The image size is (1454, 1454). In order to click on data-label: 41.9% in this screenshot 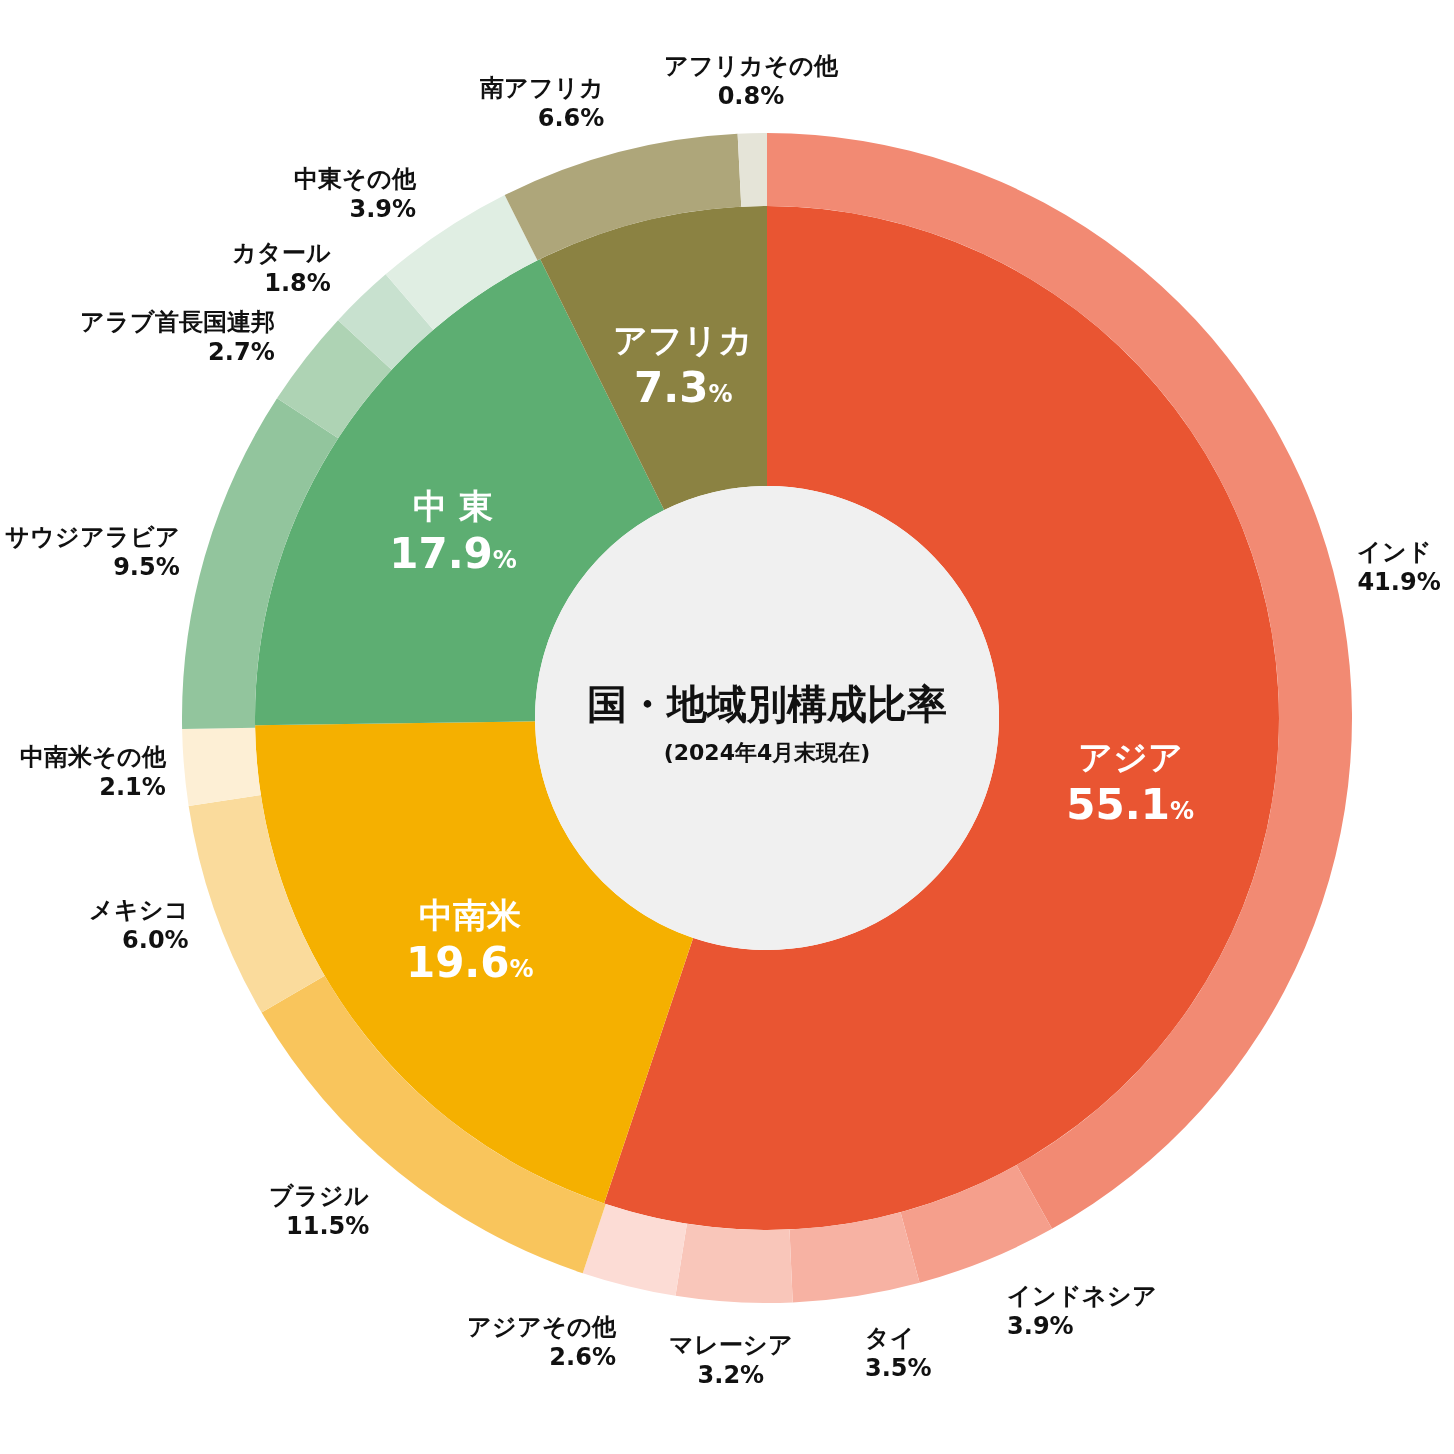, I will do `click(1399, 582)`.